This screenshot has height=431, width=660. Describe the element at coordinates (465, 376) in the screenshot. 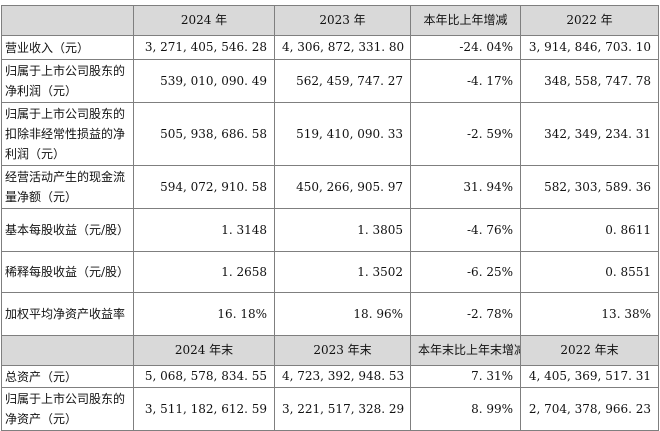

I see `value-change: 7. 31%` at that location.